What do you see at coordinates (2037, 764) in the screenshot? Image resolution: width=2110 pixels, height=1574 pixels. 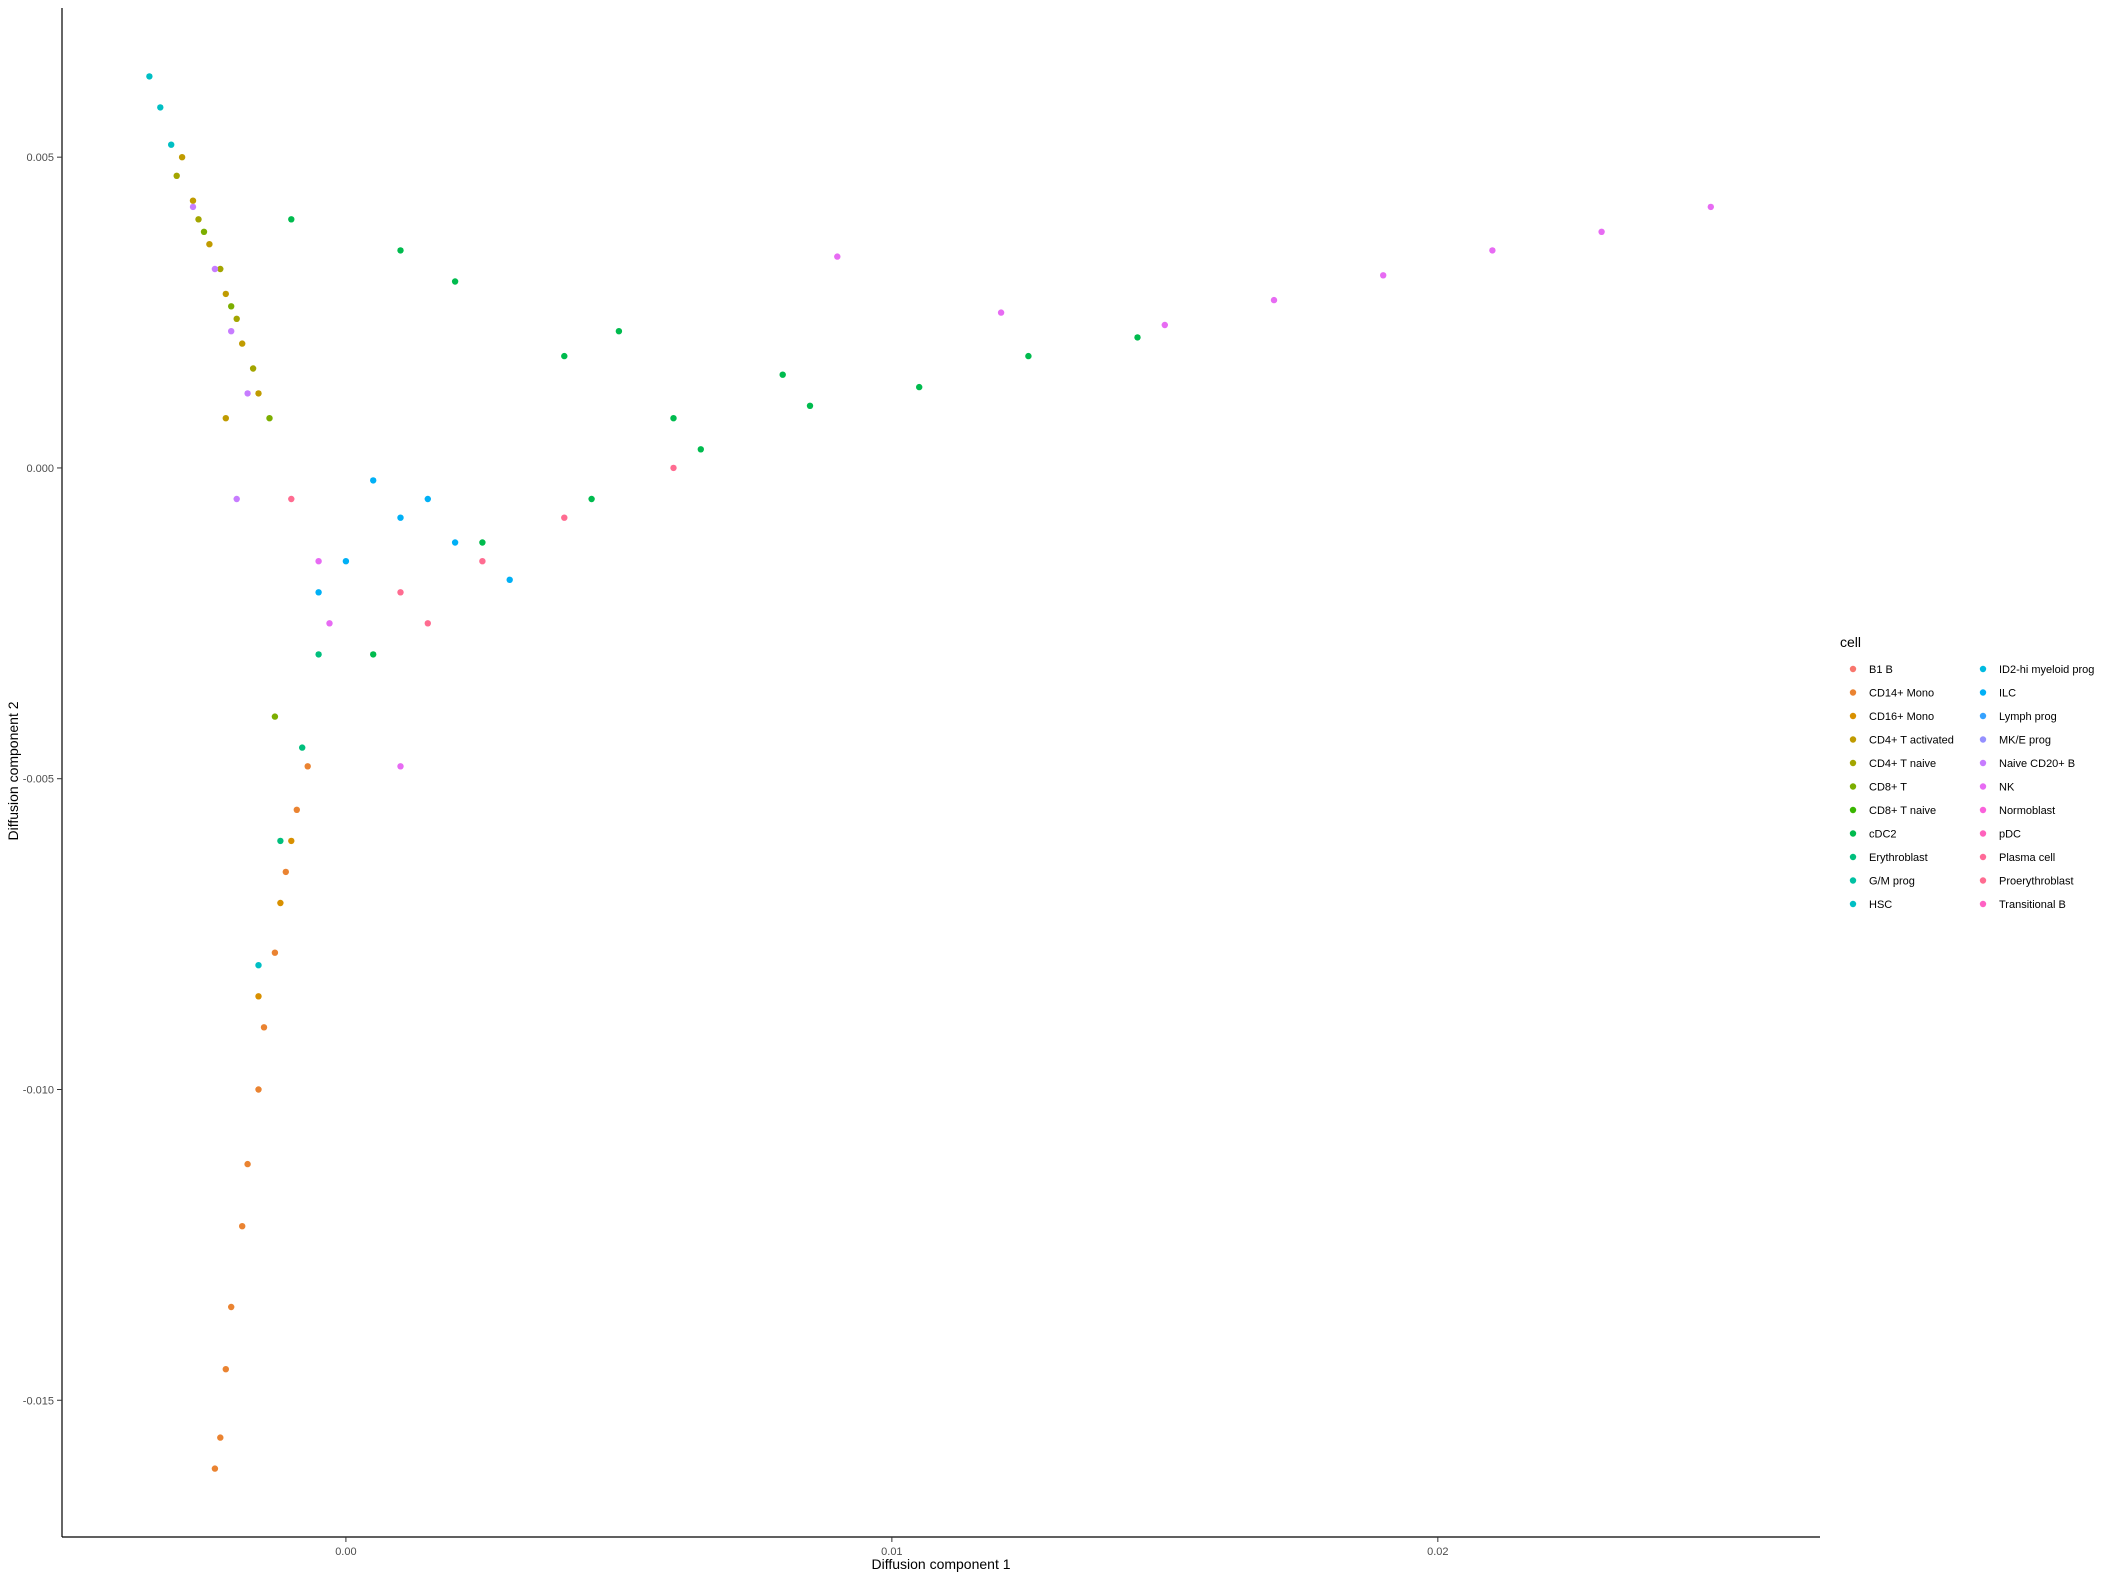 I see `legend-label: Naive CD20+ B` at bounding box center [2037, 764].